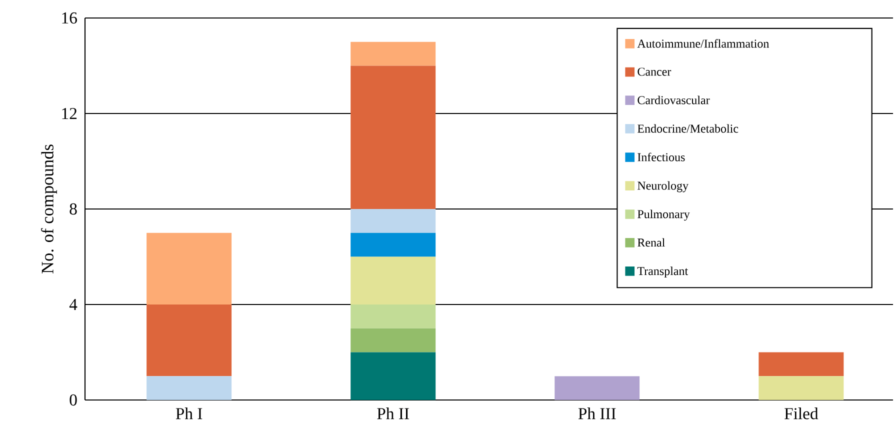 The image size is (894, 441). I want to click on legend-label: Autoimmune/Inflammation, so click(703, 43).